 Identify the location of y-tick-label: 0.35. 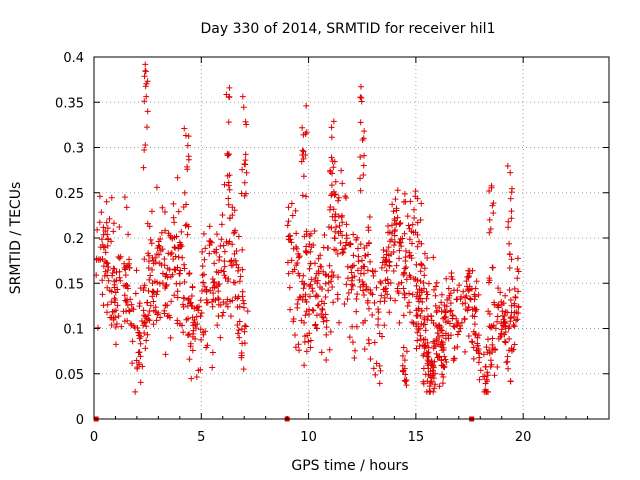
(69, 103).